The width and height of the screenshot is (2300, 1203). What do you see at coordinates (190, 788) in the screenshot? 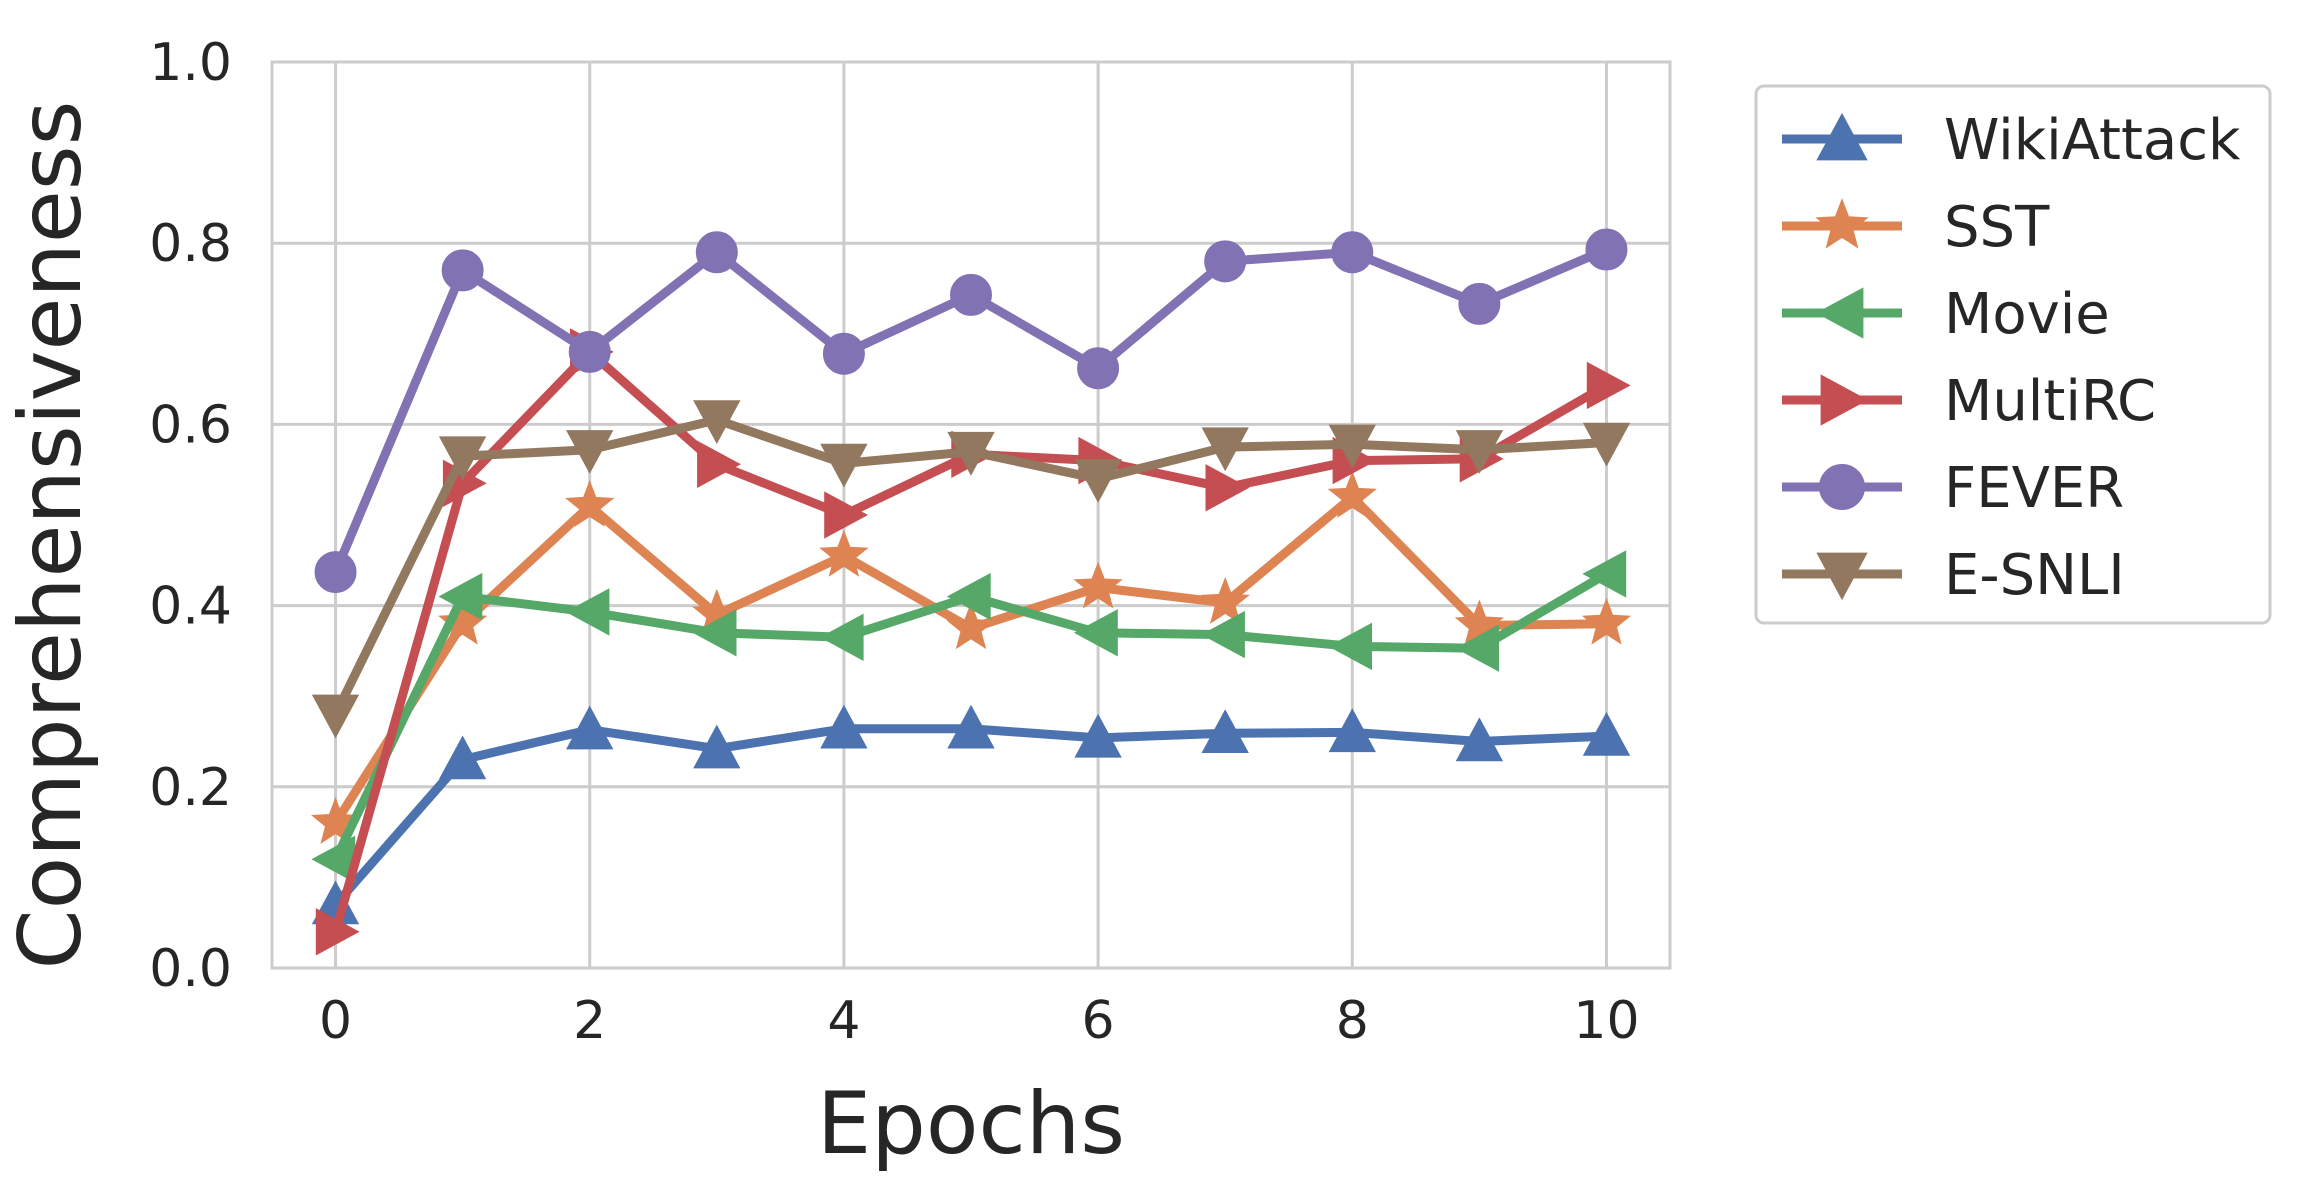
I see `y-tick-label: 0.2` at bounding box center [190, 788].